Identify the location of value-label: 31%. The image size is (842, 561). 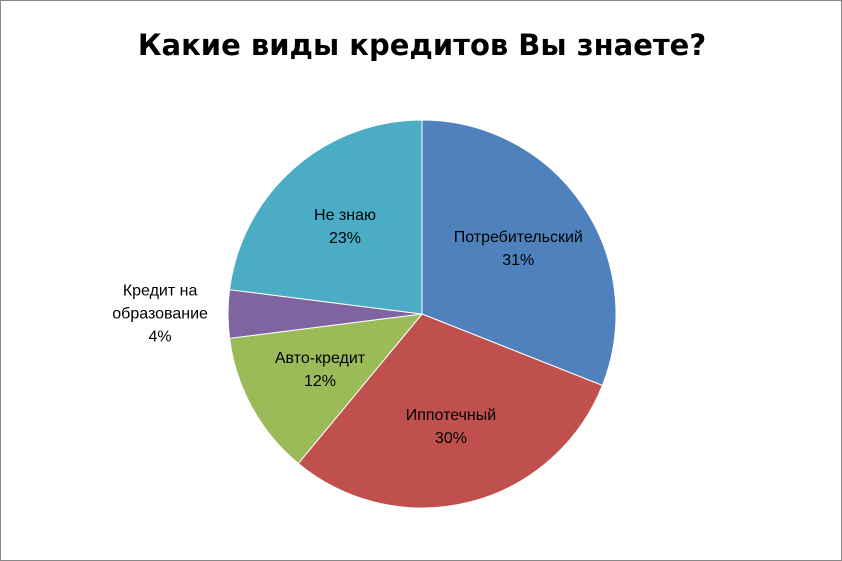
(518, 260).